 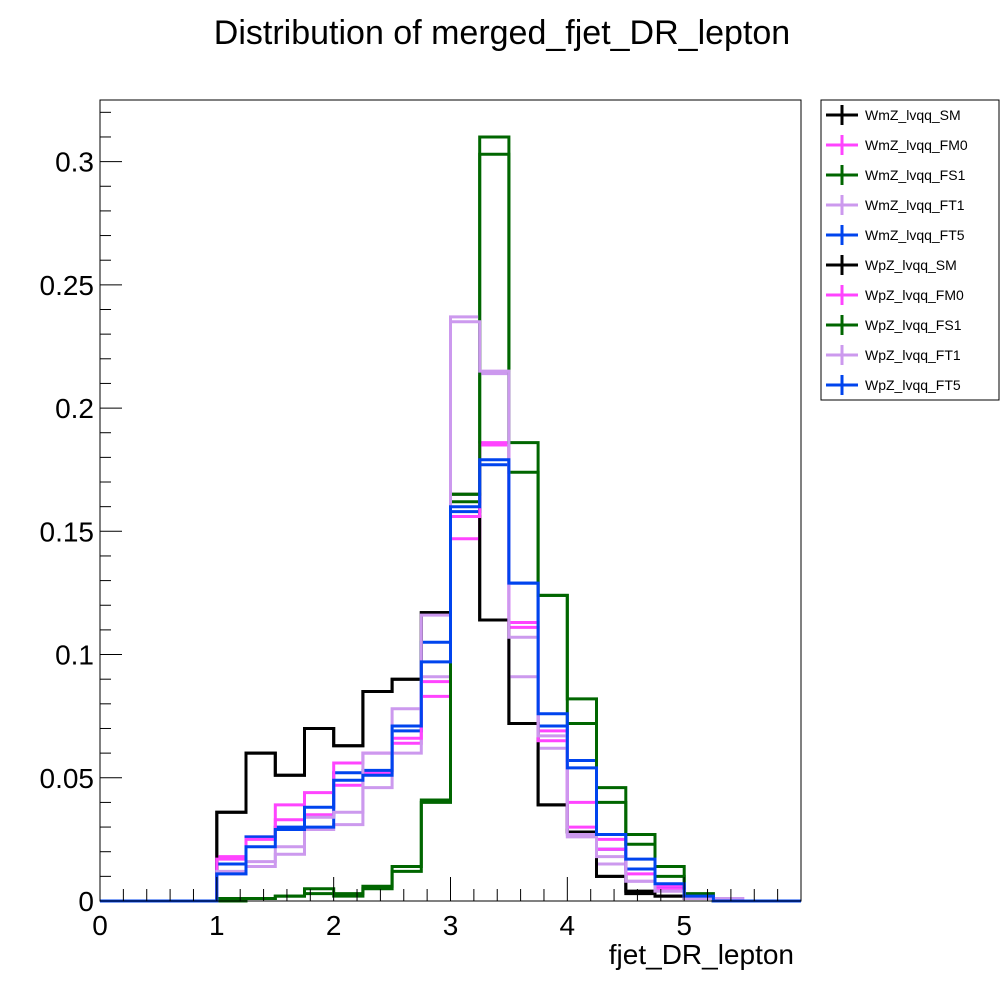 I want to click on y-tick-label: 0.25, so click(x=67, y=285).